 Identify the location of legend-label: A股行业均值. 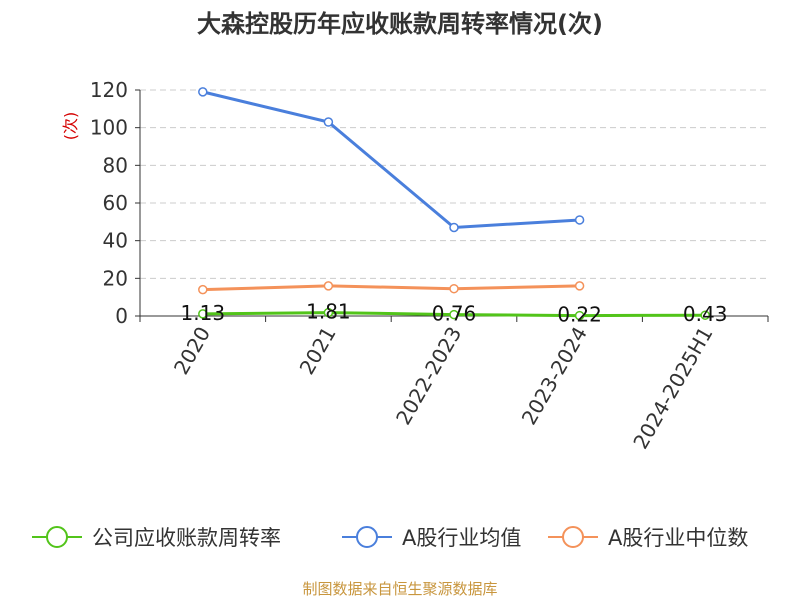
(461, 538).